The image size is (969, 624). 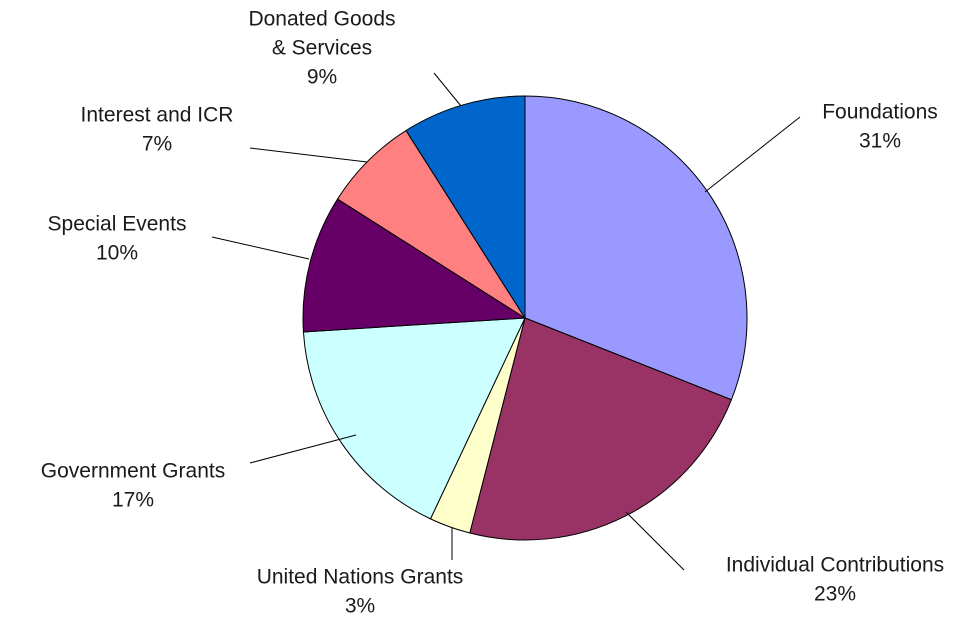 I want to click on leader-line-interest-and-icr, so click(x=308, y=155).